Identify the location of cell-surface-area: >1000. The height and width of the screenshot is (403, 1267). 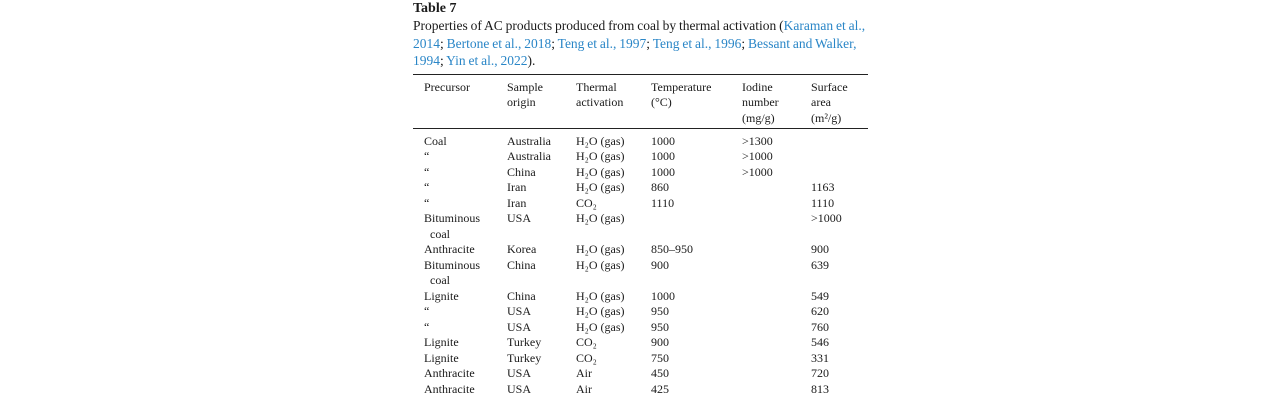
(826, 218).